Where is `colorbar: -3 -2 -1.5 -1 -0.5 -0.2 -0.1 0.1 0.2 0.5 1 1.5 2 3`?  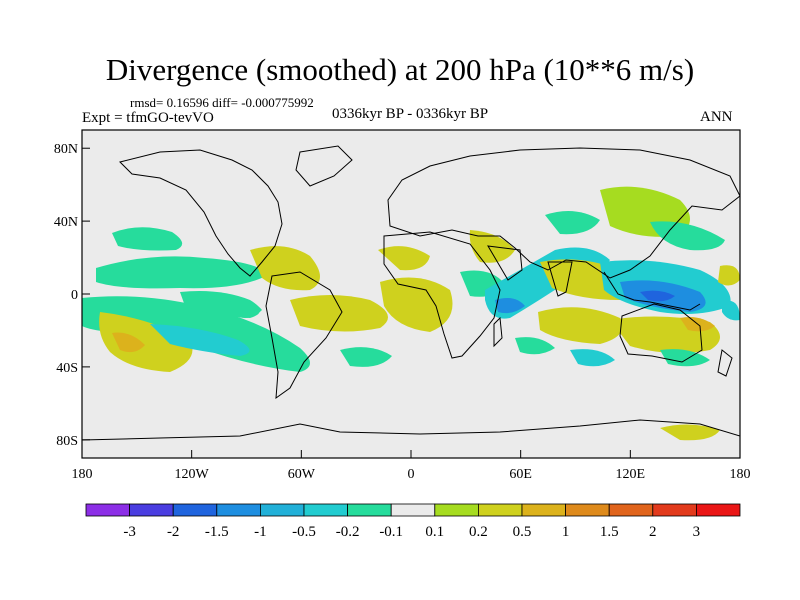 colorbar: -3 -2 -1.5 -1 -0.5 -0.2 -0.1 0.1 0.2 0.5 1 1.5 2 3 is located at coordinates (413, 521).